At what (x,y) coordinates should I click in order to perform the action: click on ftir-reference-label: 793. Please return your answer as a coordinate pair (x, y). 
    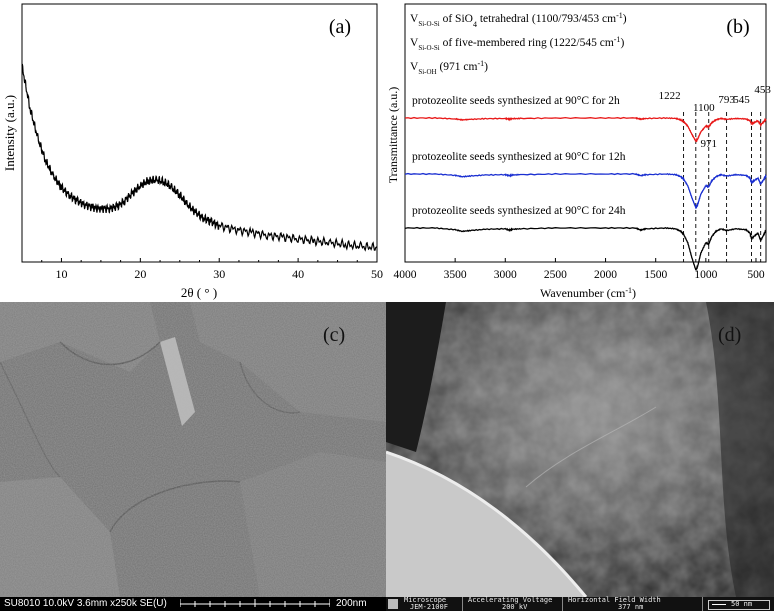
    Looking at the image, I should click on (726, 100).